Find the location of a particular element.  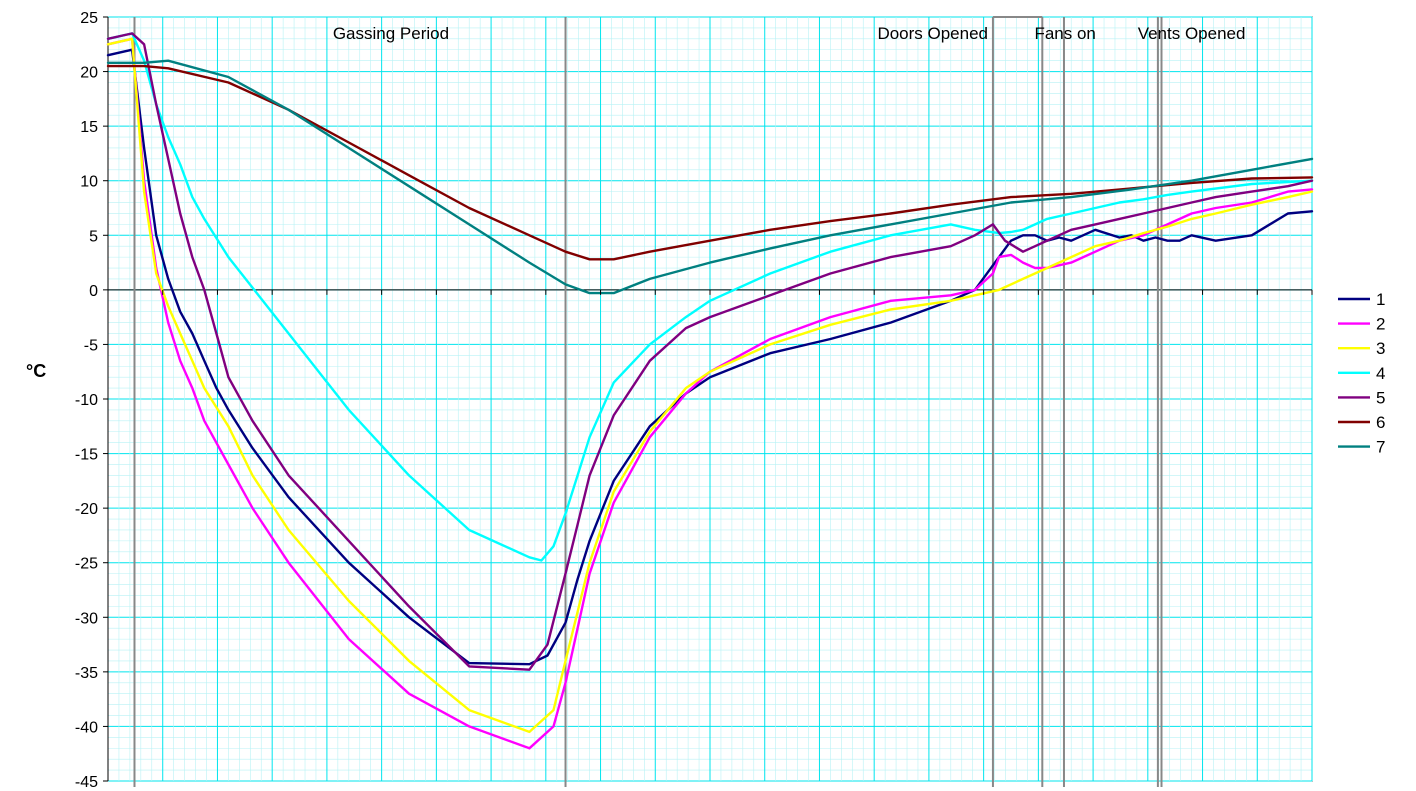

y-tick-label: -15 is located at coordinates (86, 455).